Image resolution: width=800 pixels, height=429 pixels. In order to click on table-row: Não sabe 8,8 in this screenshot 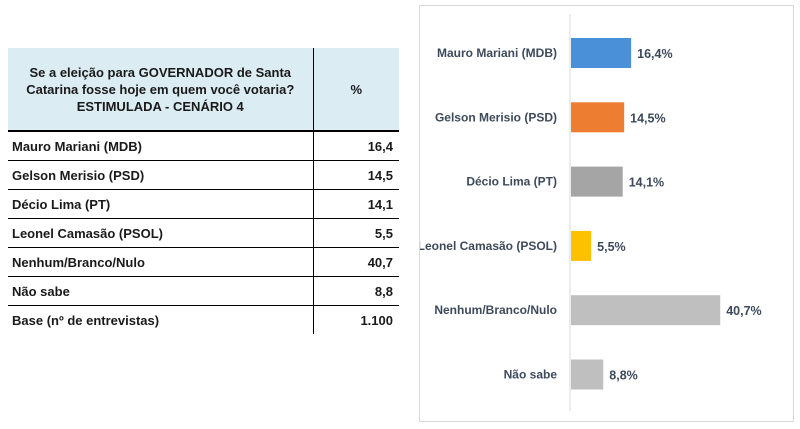, I will do `click(203, 291)`.